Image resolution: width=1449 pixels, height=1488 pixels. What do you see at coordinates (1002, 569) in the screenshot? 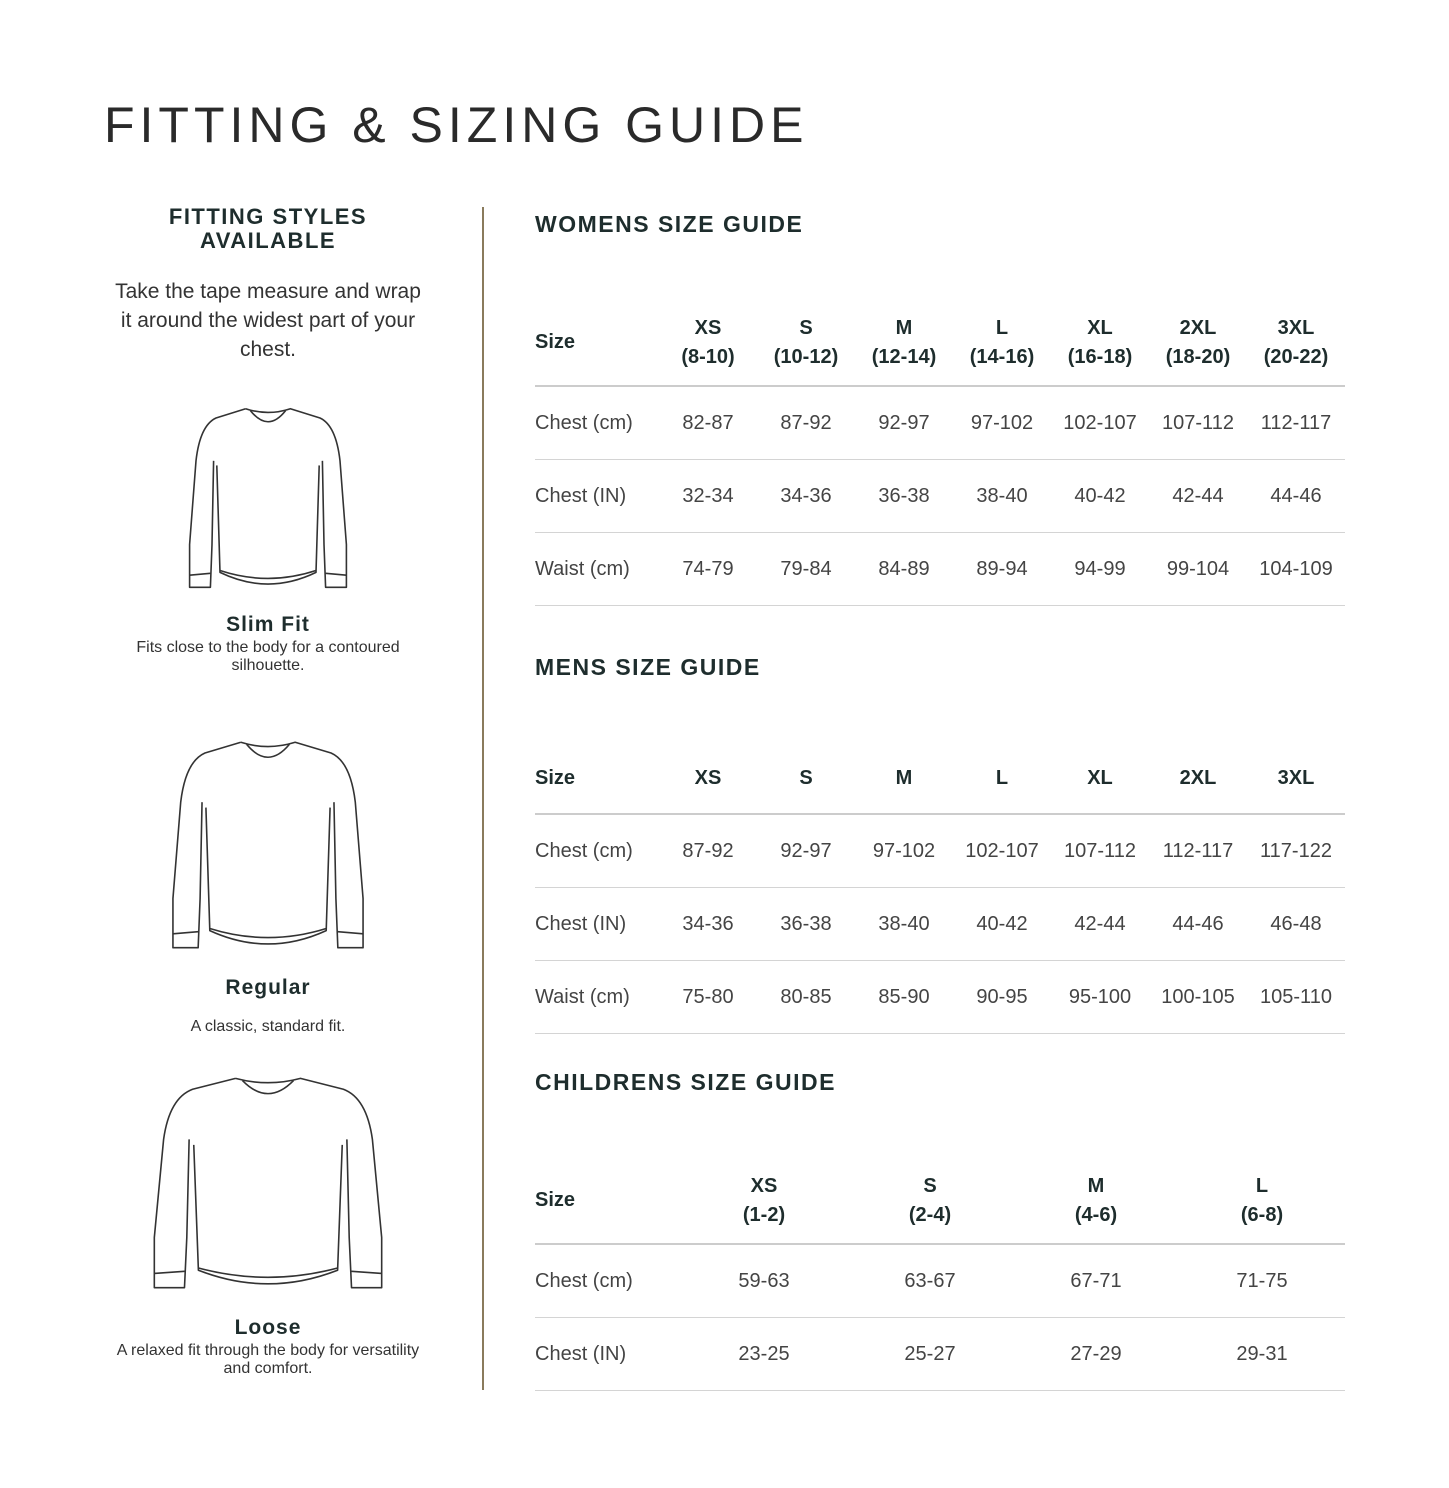
I see `measurement-value: 89-94` at bounding box center [1002, 569].